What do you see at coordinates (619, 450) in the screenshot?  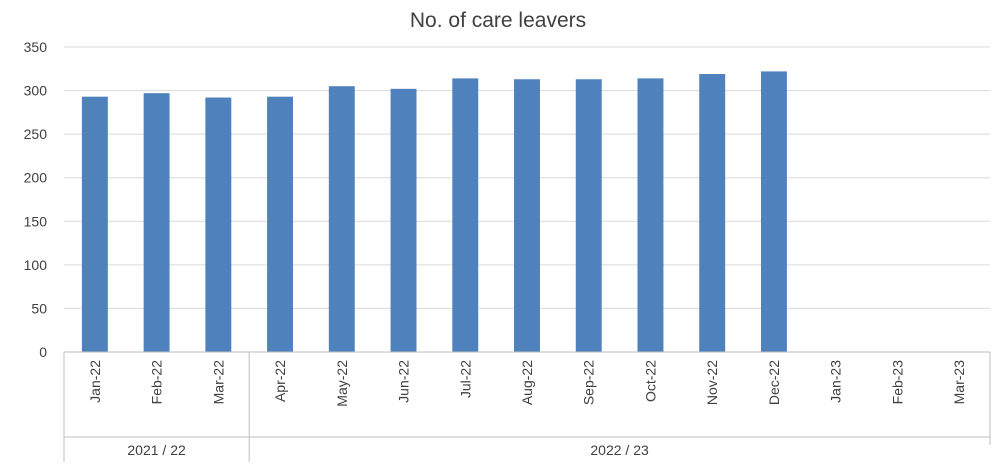 I see `group-label: 2022 / 23` at bounding box center [619, 450].